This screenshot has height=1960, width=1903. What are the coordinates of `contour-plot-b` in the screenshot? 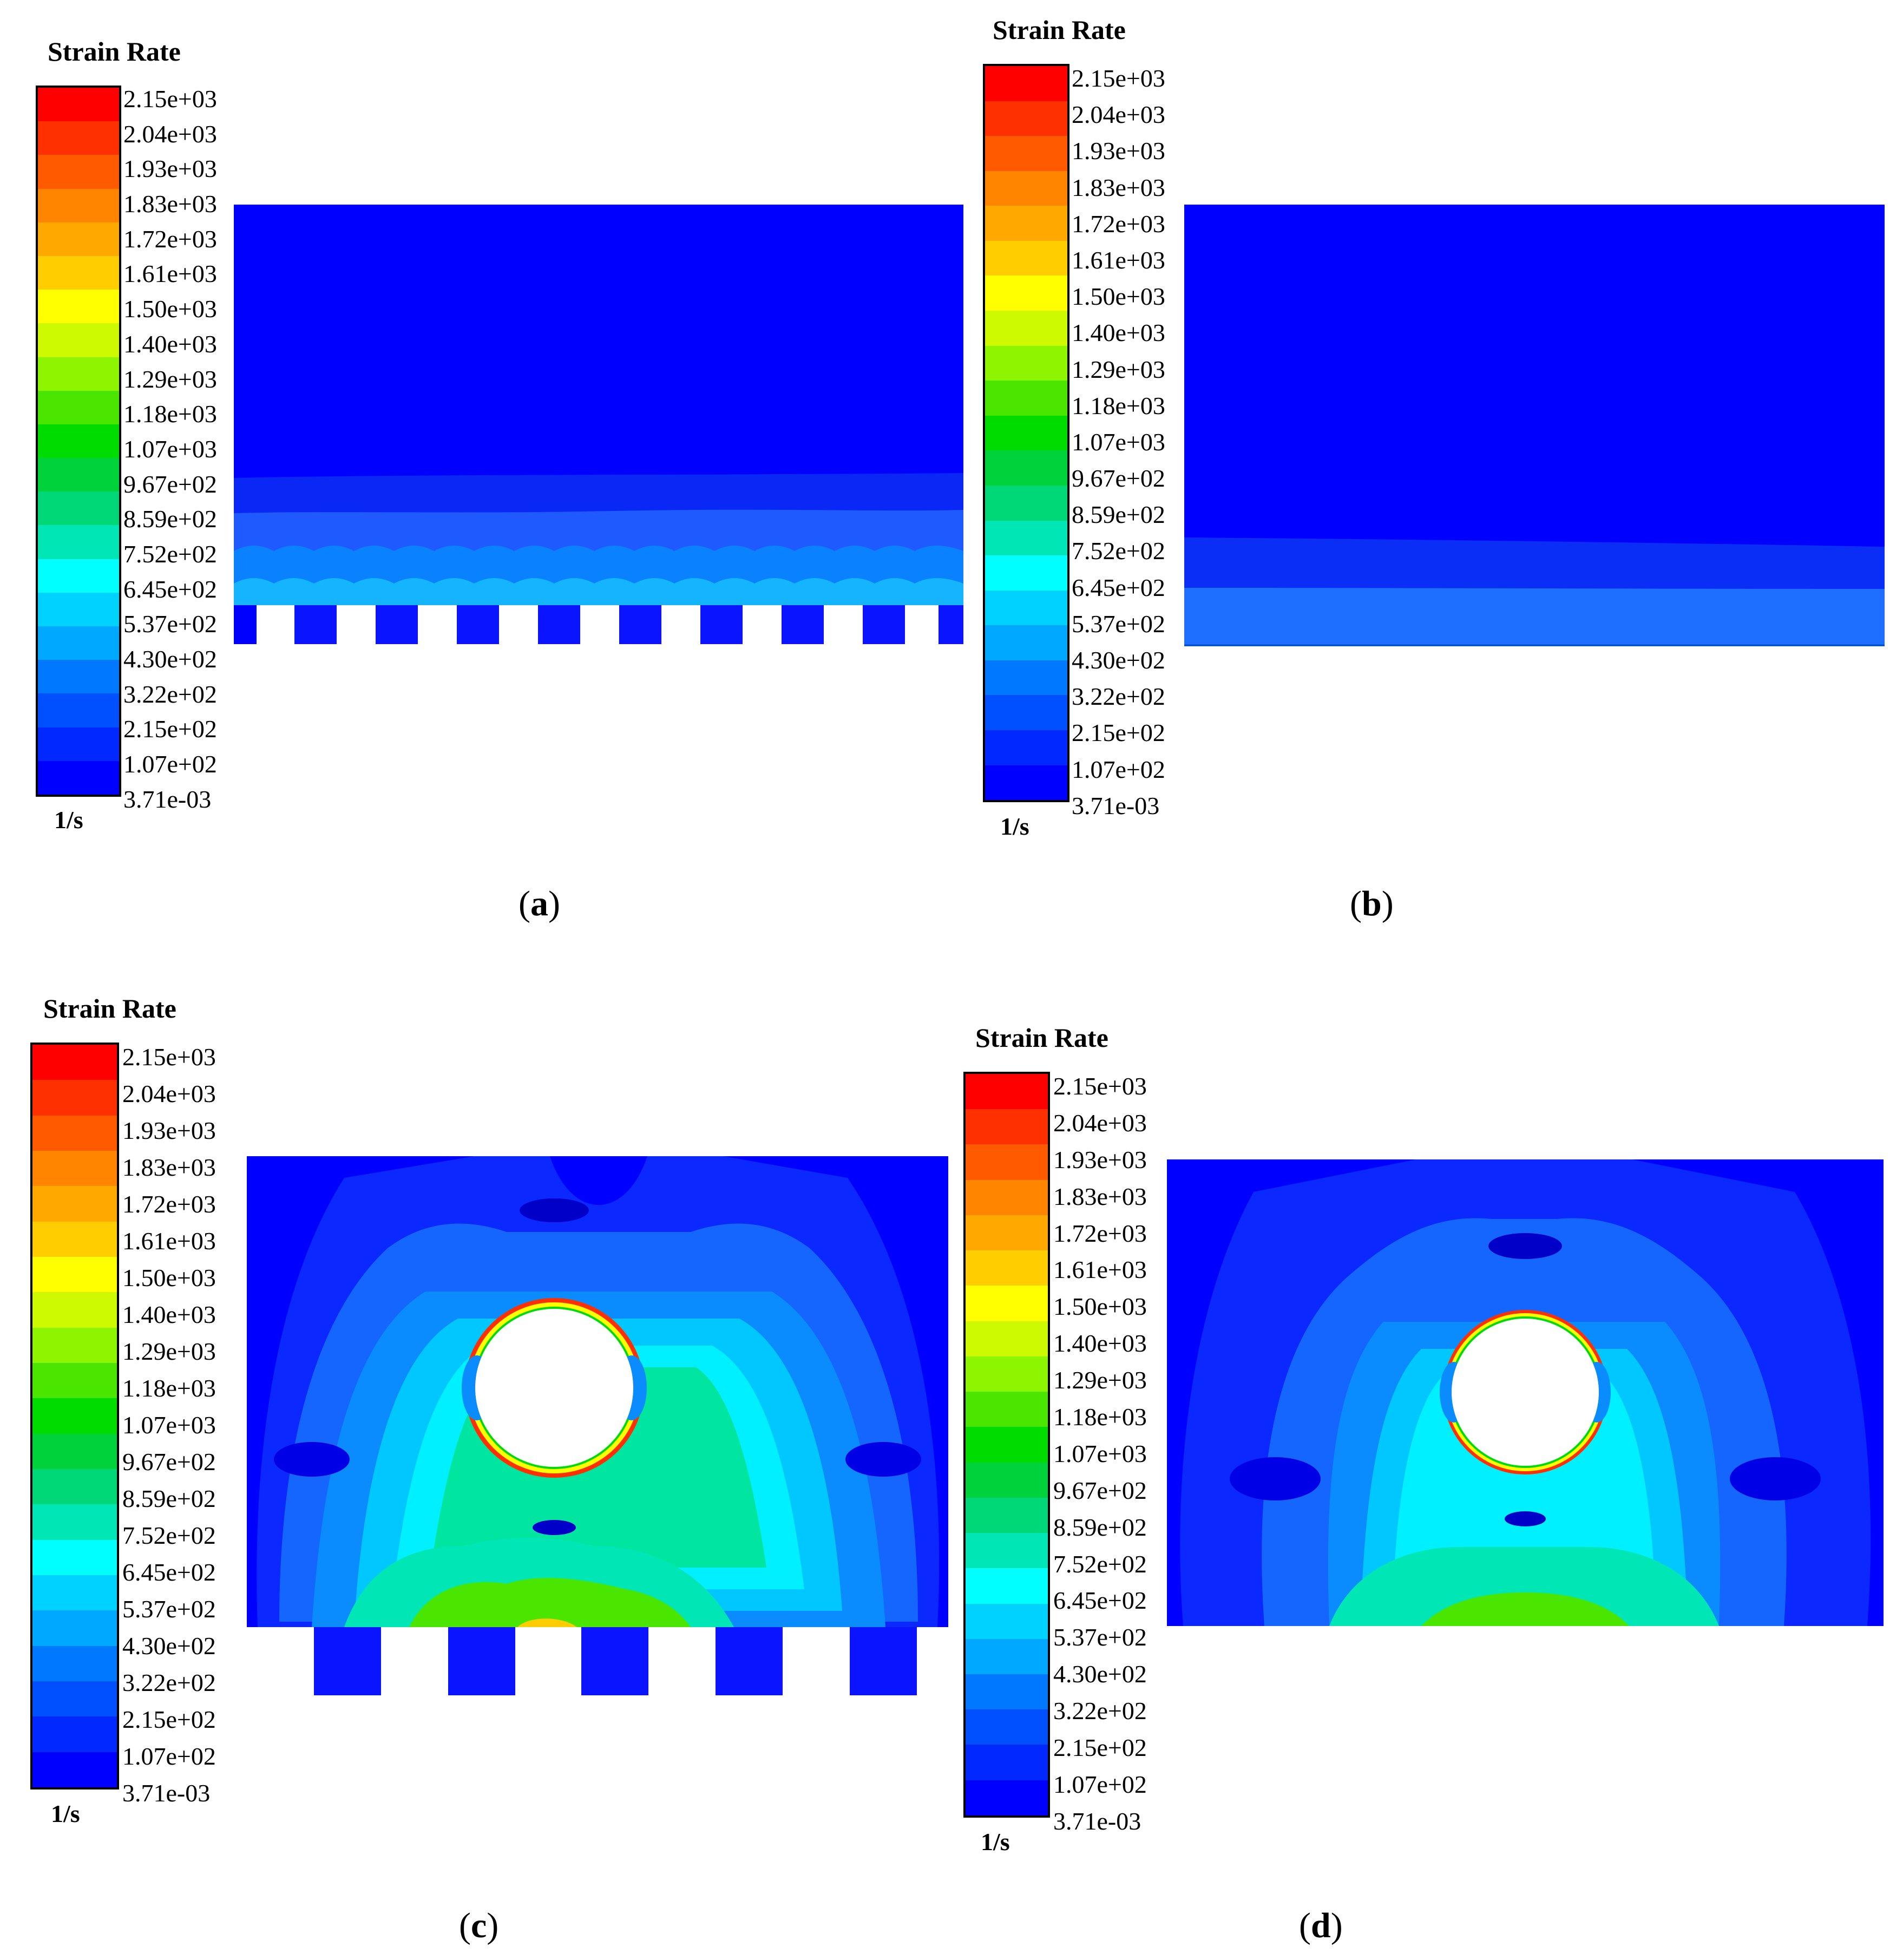 It's located at (1534, 426).